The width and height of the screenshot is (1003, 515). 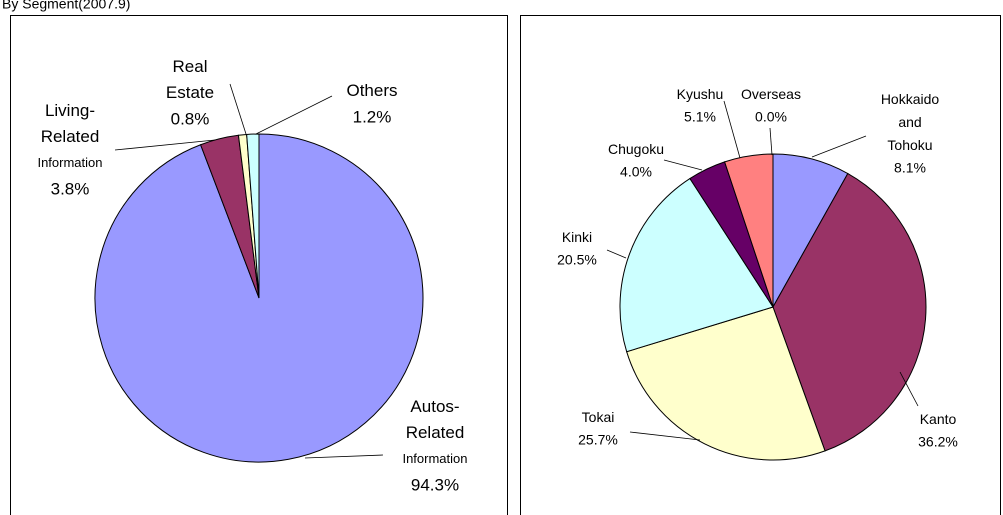 I want to click on slice-label: Kyushu, so click(x=700, y=94).